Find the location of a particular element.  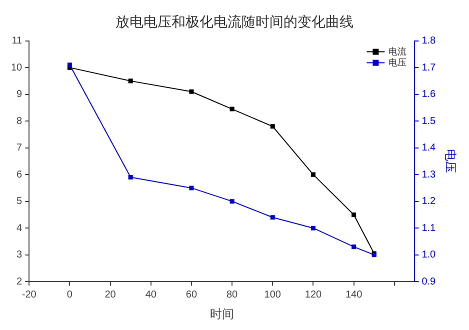

y-tick-label: 4 is located at coordinates (19, 228).